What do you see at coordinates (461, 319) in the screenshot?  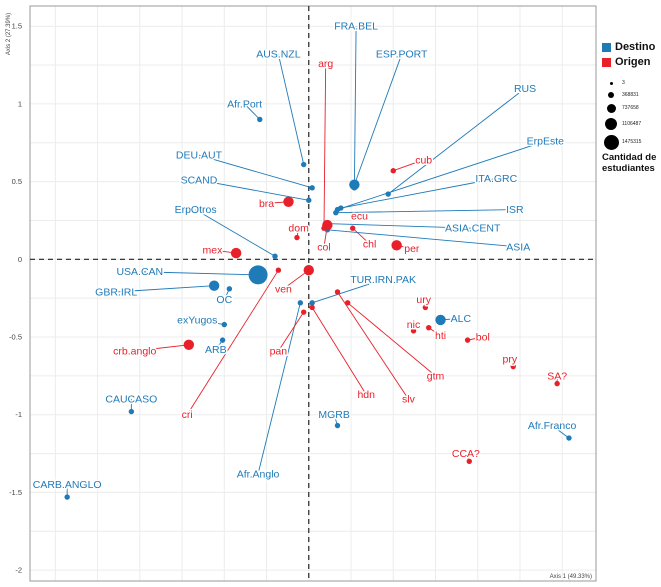 I see `point-label: ALC` at bounding box center [461, 319].